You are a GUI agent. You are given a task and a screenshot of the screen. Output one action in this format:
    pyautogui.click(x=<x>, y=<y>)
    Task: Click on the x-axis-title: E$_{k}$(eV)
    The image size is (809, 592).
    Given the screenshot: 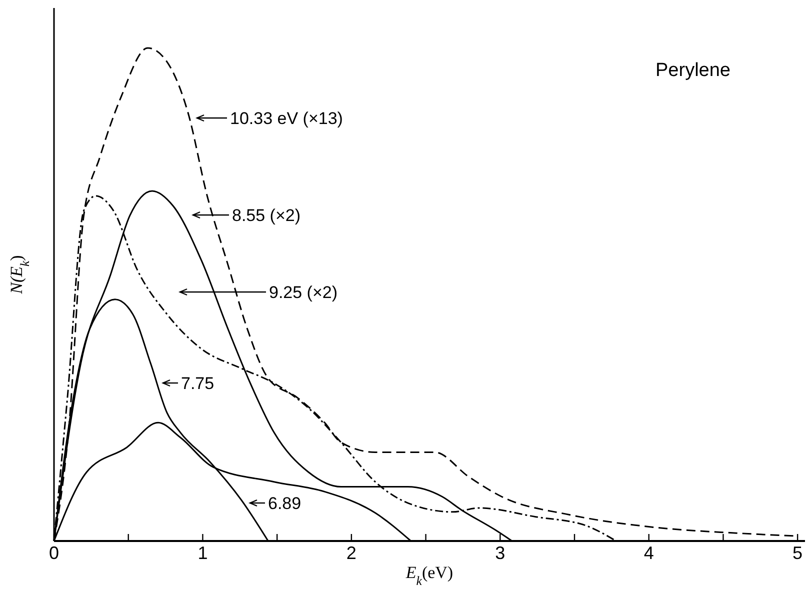 What is the action you would take?
    pyautogui.click(x=429, y=575)
    